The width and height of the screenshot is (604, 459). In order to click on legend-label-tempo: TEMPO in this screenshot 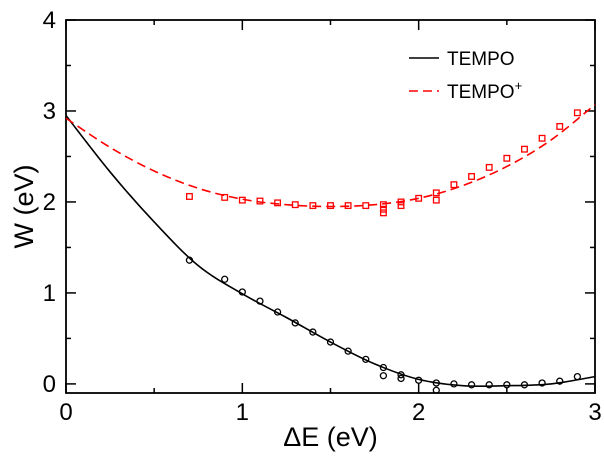, I will do `click(481, 59)`.